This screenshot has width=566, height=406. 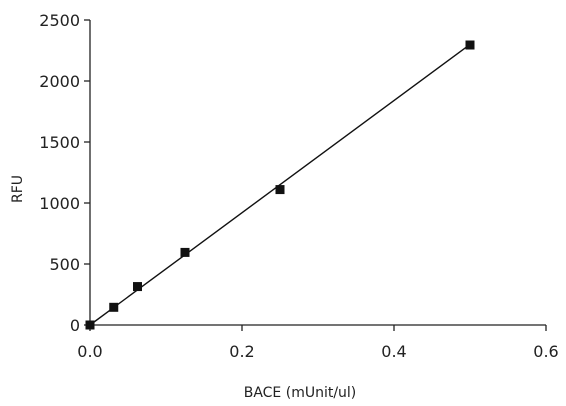 I want to click on y-tick-label: 1500, so click(x=59, y=142).